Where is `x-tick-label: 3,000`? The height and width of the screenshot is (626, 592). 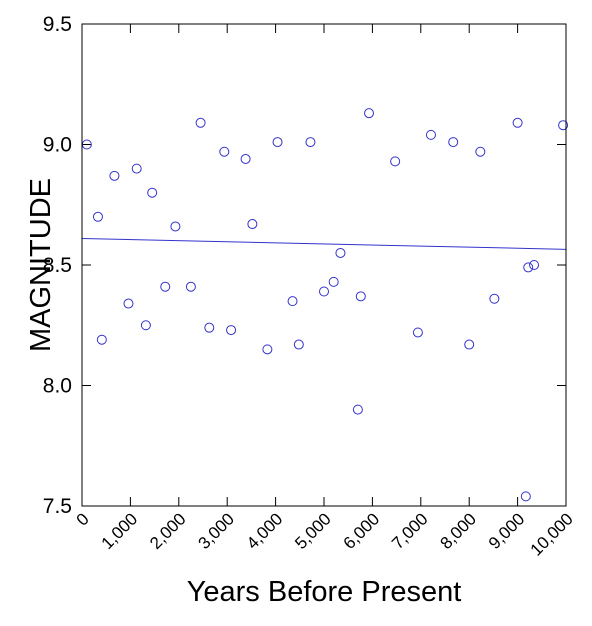 x-tick-label: 3,000 is located at coordinates (217, 531).